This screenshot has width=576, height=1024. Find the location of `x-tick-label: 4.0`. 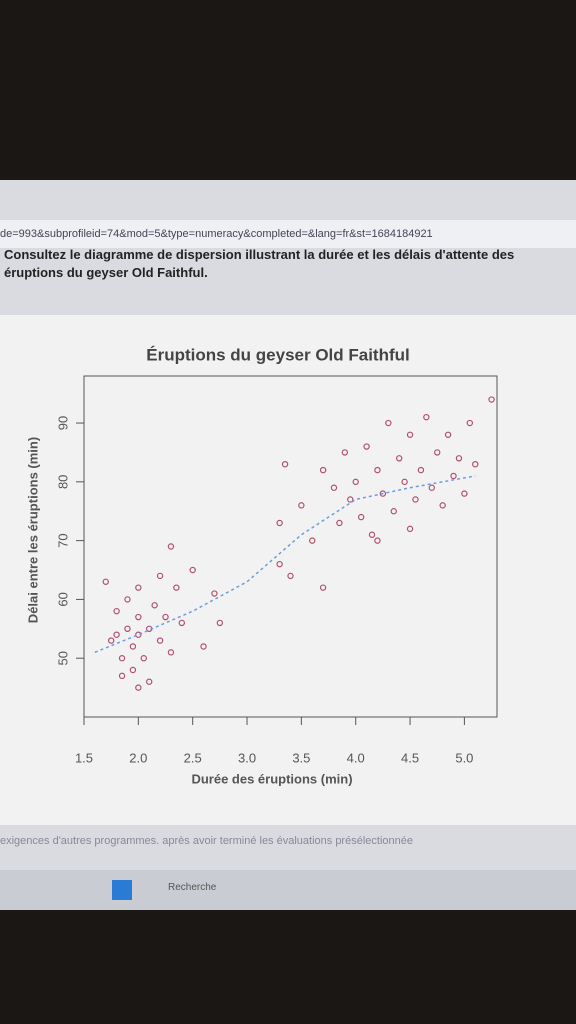

x-tick-label: 4.0 is located at coordinates (356, 757).